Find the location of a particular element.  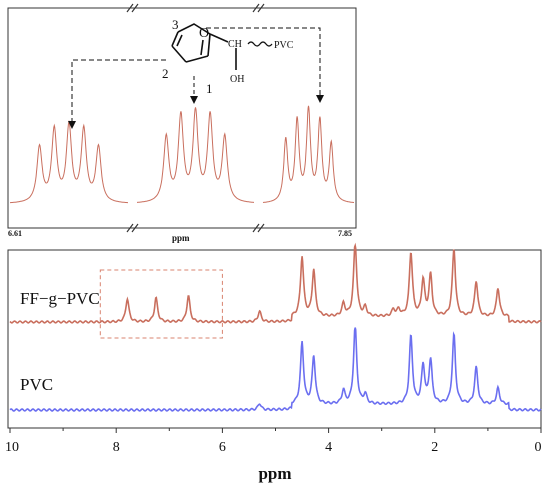

pvc-substituent-label: PVC is located at coordinates (284, 45).